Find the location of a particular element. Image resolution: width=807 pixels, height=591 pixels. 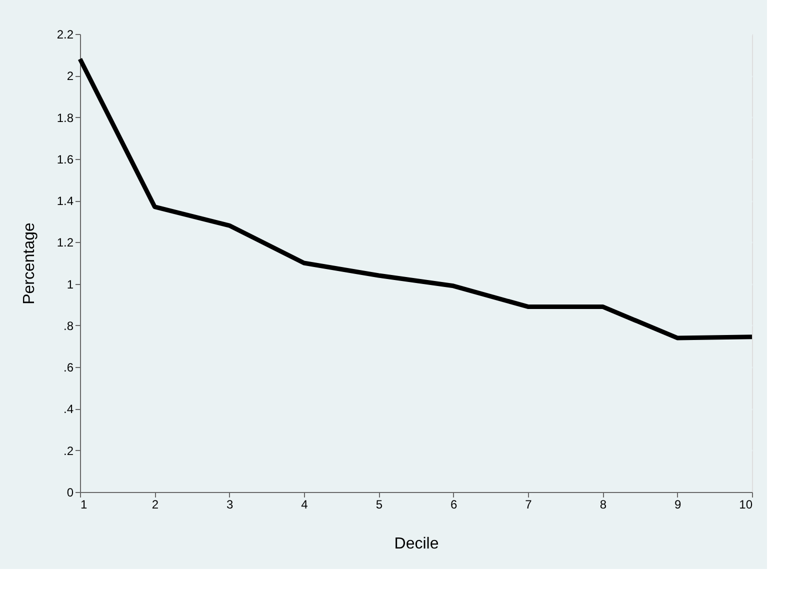

y-tick-label: 1.8 is located at coordinates (65, 117).